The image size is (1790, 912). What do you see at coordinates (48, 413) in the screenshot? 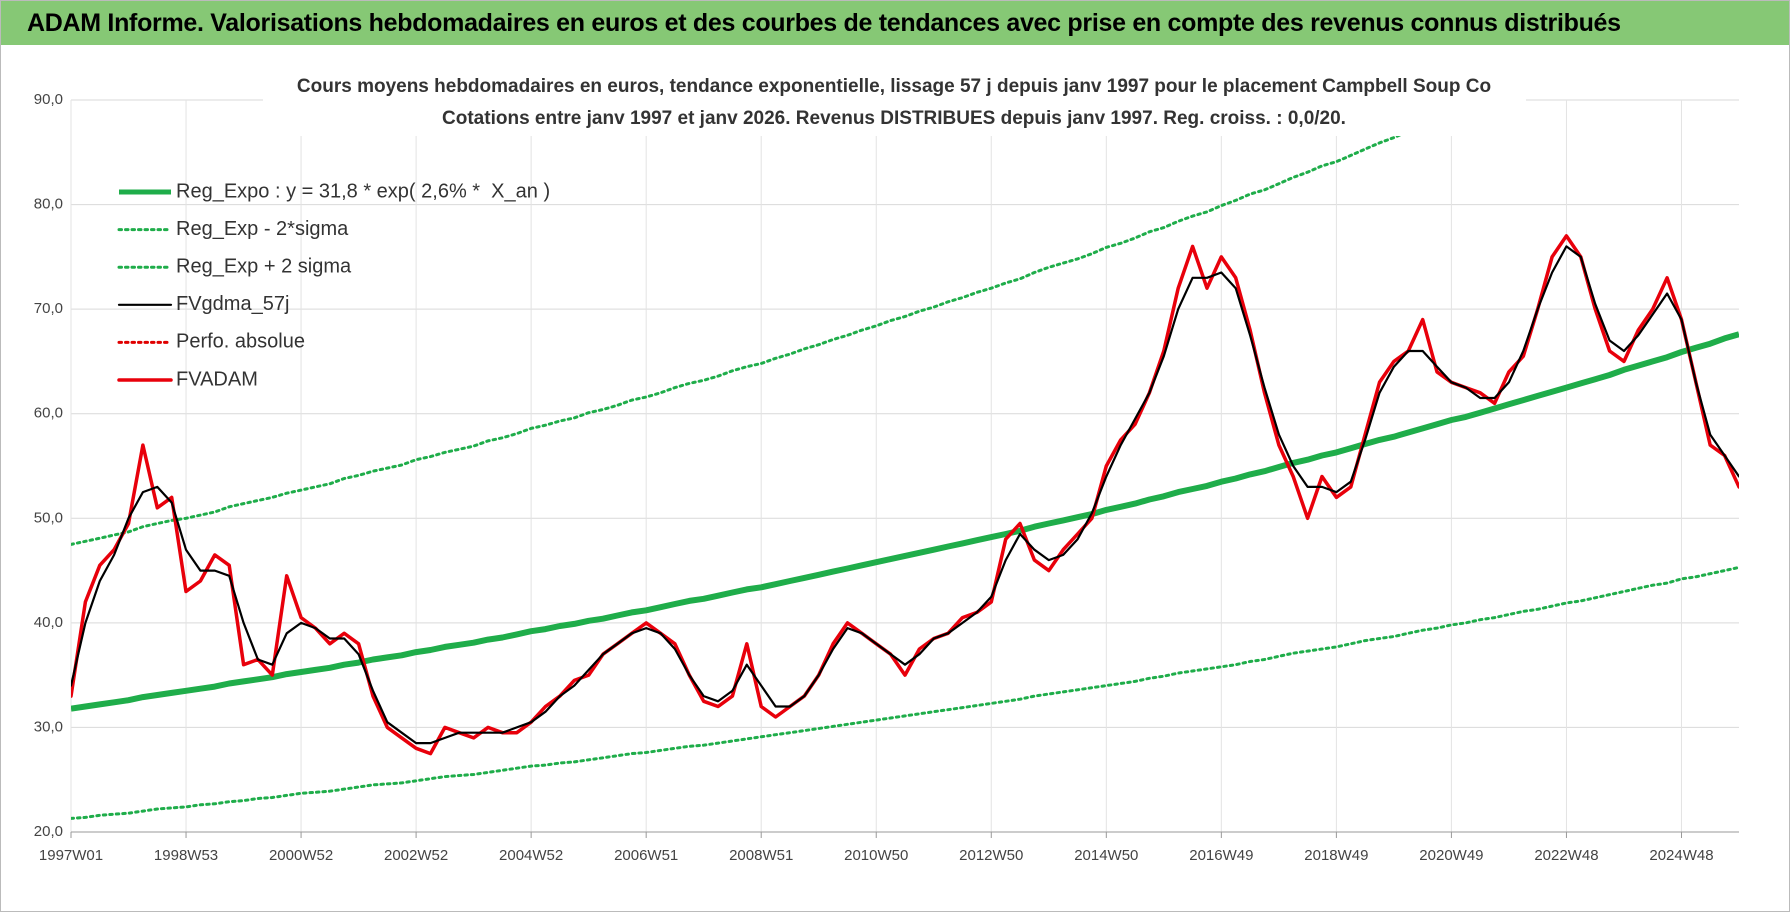
I see `y-tick-label: 60,0` at bounding box center [48, 413].